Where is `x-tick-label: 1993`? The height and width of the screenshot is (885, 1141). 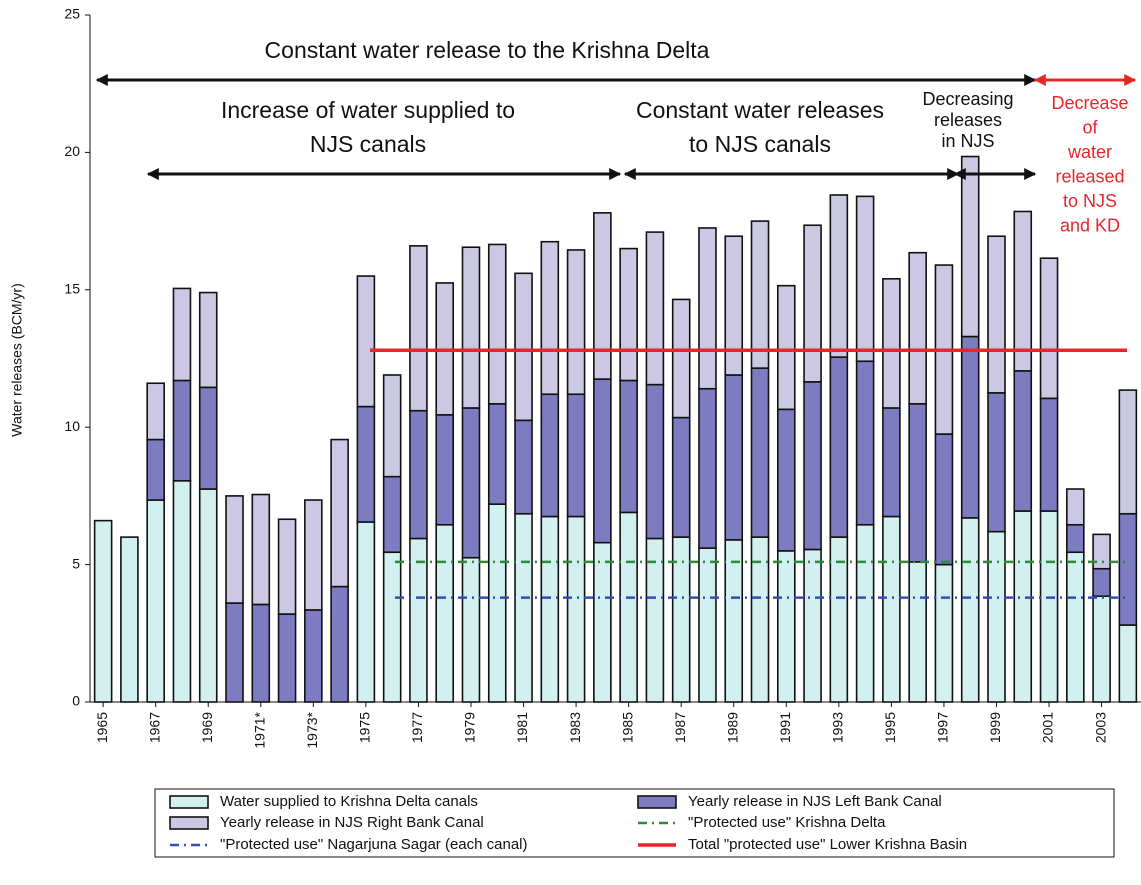
x-tick-label: 1993 is located at coordinates (838, 727).